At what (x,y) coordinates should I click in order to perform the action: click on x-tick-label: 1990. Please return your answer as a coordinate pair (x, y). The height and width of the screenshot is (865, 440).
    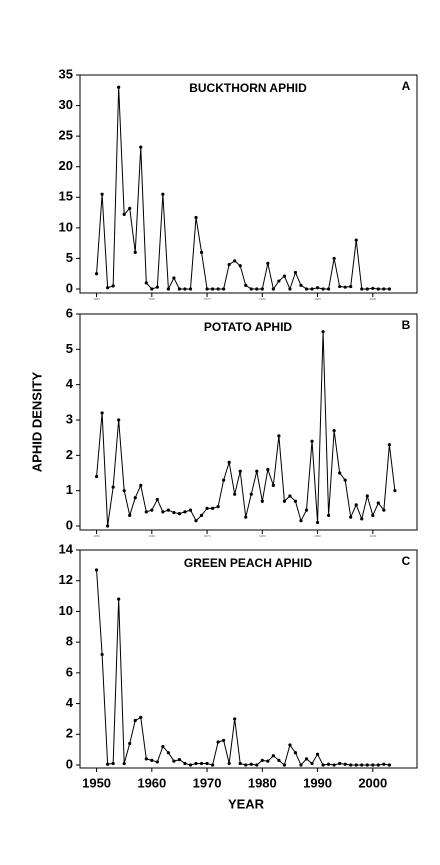
    Looking at the image, I should click on (317, 299).